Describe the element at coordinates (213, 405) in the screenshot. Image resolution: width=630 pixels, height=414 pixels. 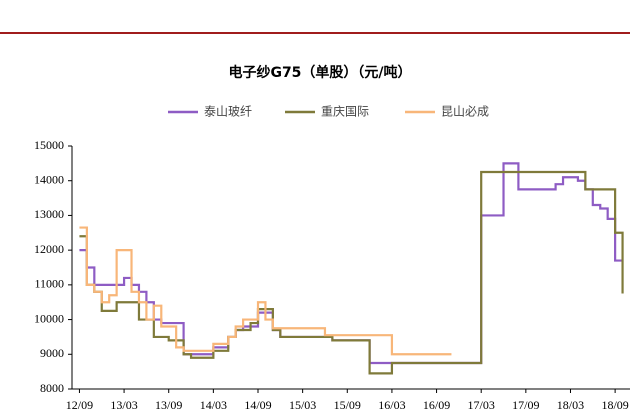
I see `x-tick-label: 14/03` at that location.